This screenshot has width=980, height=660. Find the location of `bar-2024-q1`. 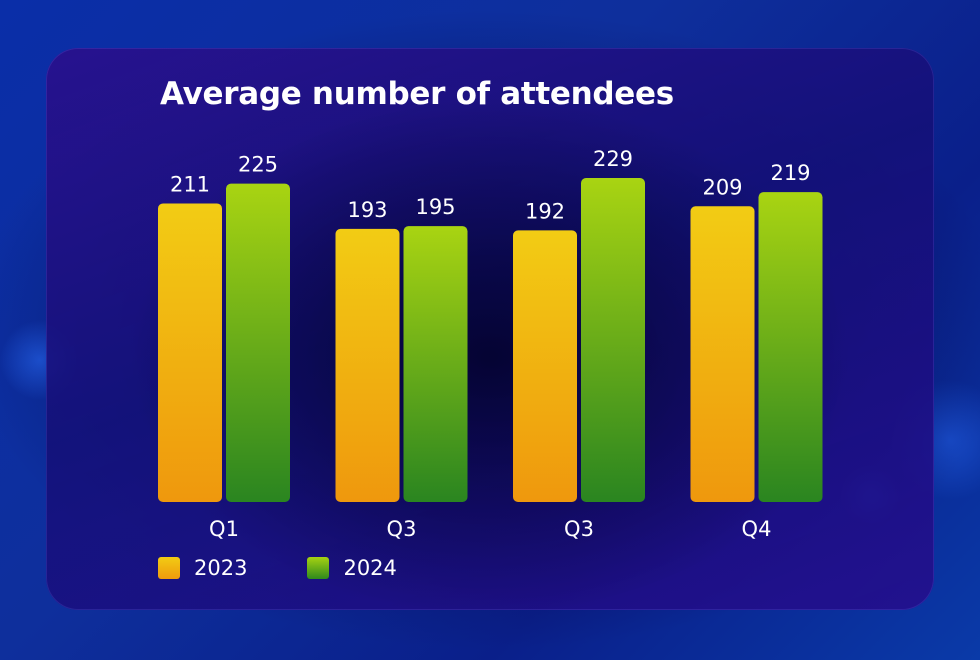

bar-2024-q1 is located at coordinates (258, 342).